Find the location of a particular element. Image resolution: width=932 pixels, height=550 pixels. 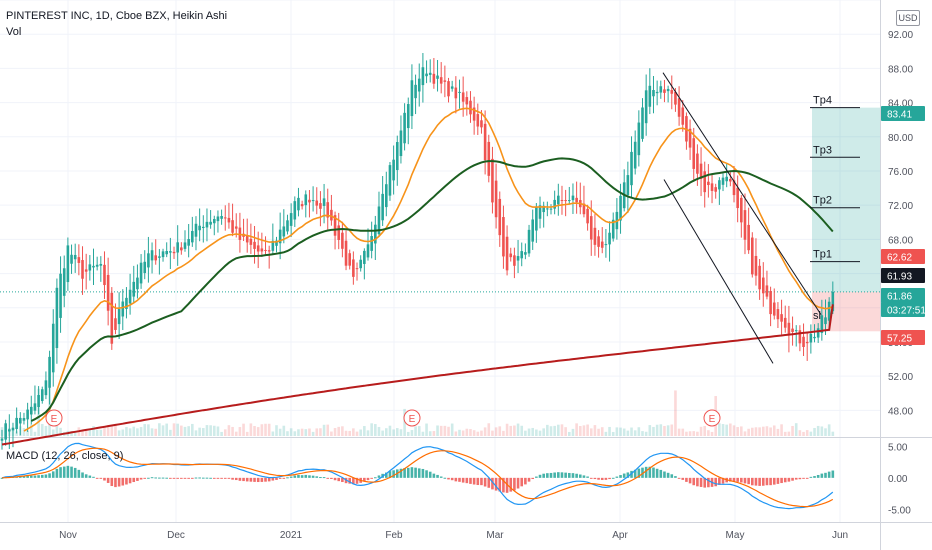

price-tick-label: 72.00 is located at coordinates (900, 206).